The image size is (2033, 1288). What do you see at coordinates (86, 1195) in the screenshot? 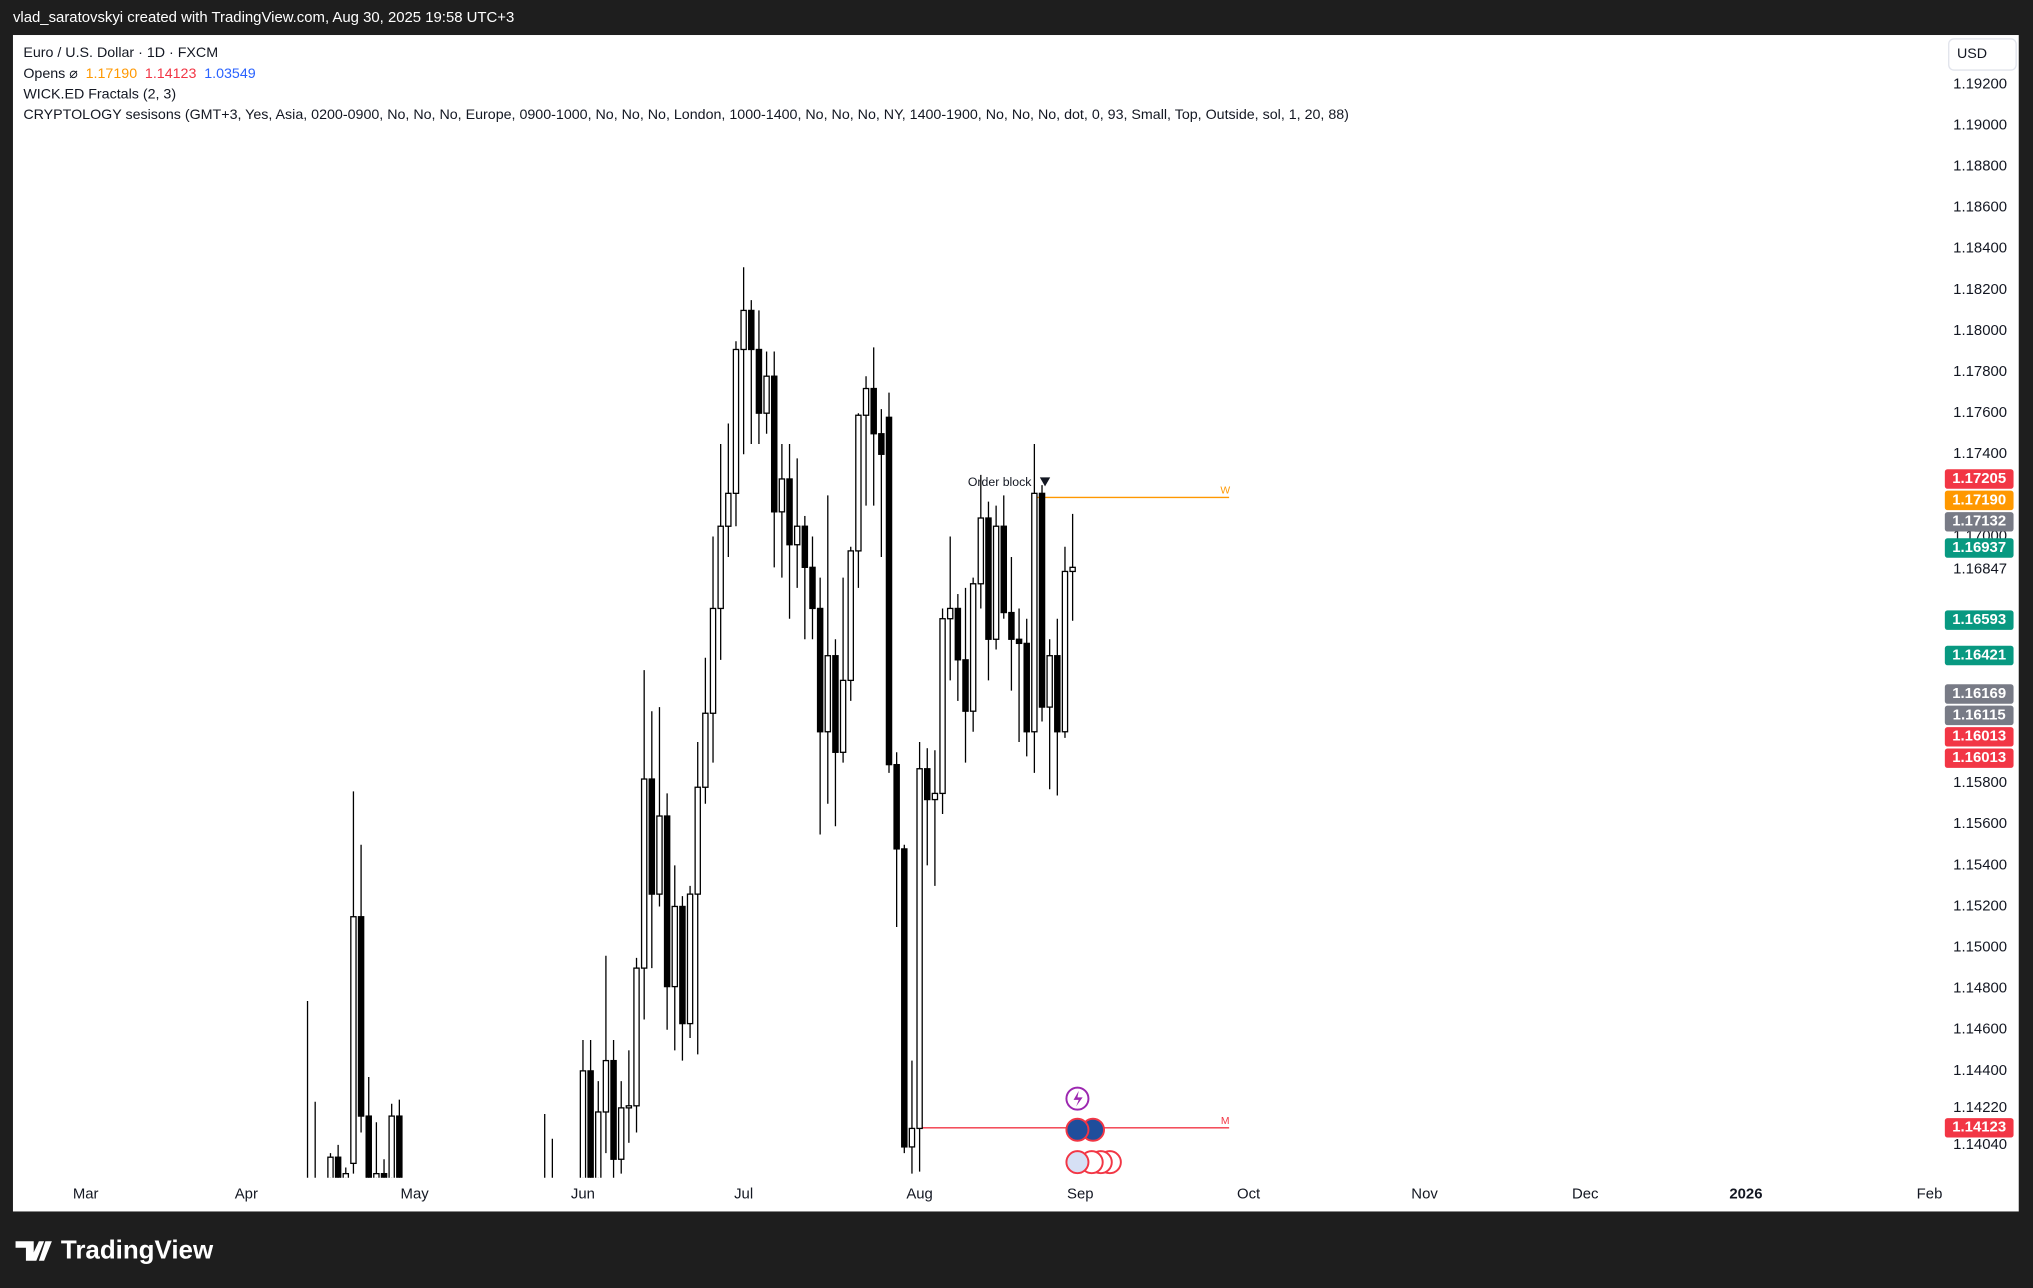
I see `x-tick-label: Mar` at bounding box center [86, 1195].